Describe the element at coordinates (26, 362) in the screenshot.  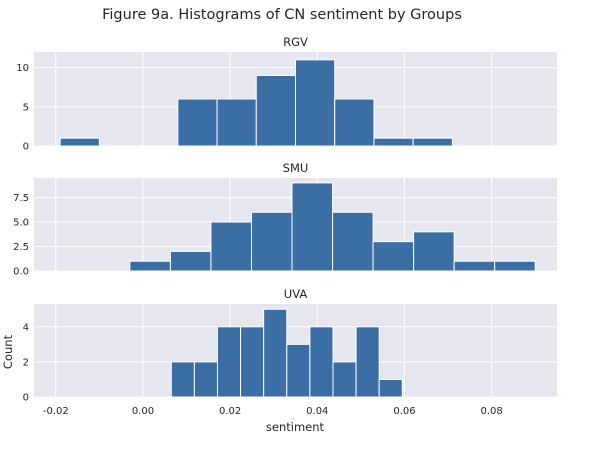
I see `y-tick-label: 2` at that location.